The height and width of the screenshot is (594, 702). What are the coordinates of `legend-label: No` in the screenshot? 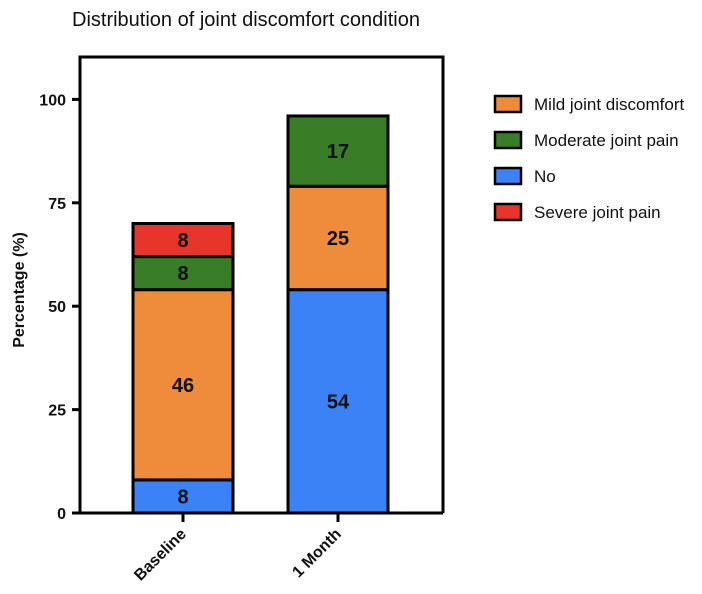 It's located at (545, 176).